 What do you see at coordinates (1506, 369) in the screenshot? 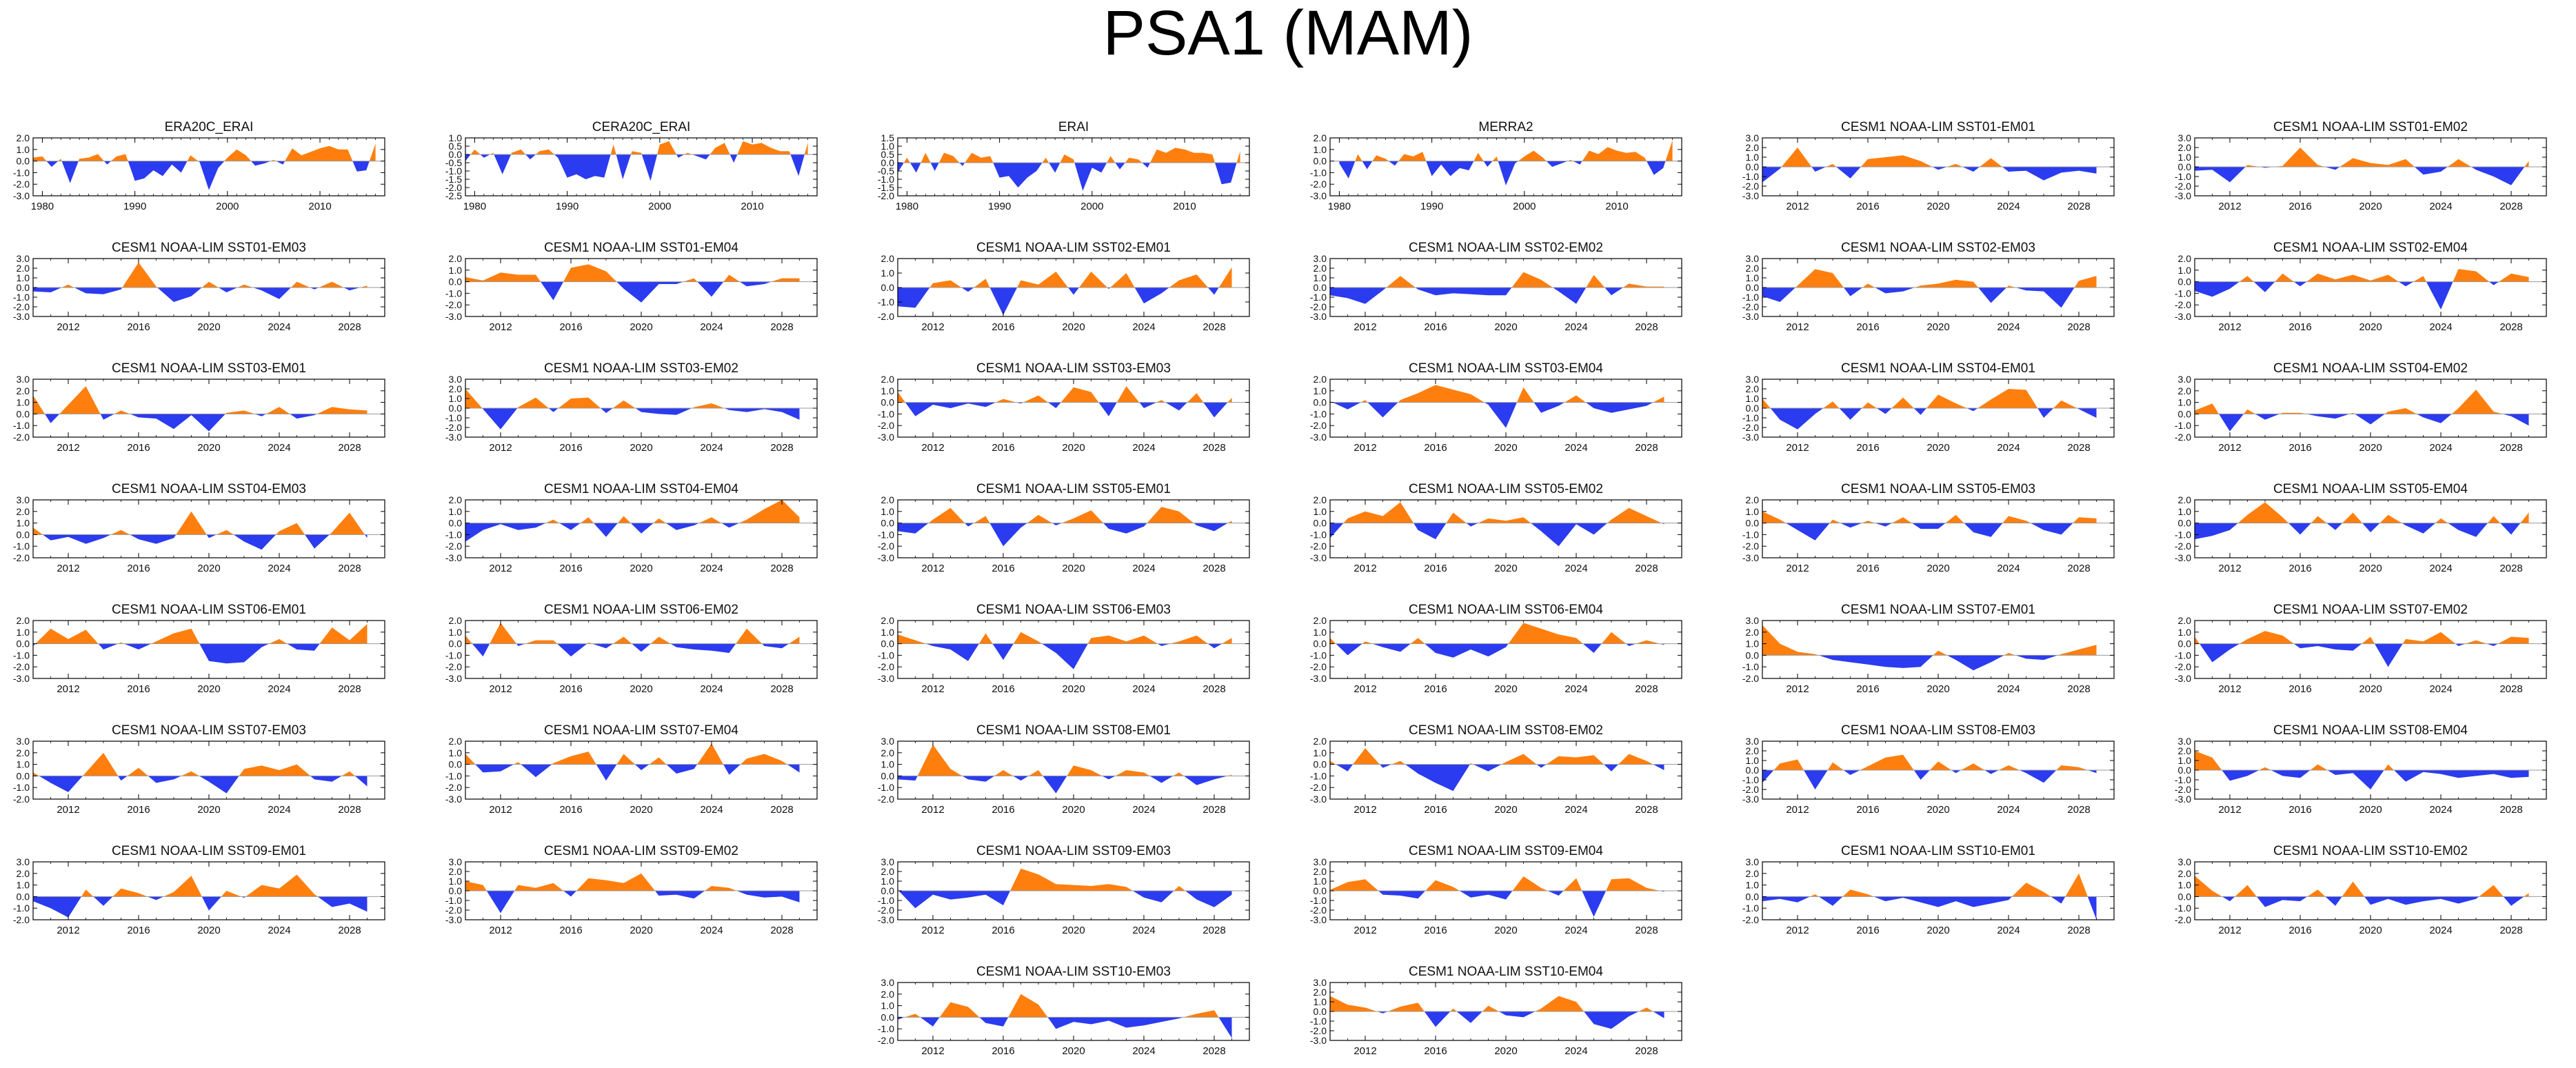
I see `panel-title: CESM1 NOAA-LIM SST03-EM04` at bounding box center [1506, 369].